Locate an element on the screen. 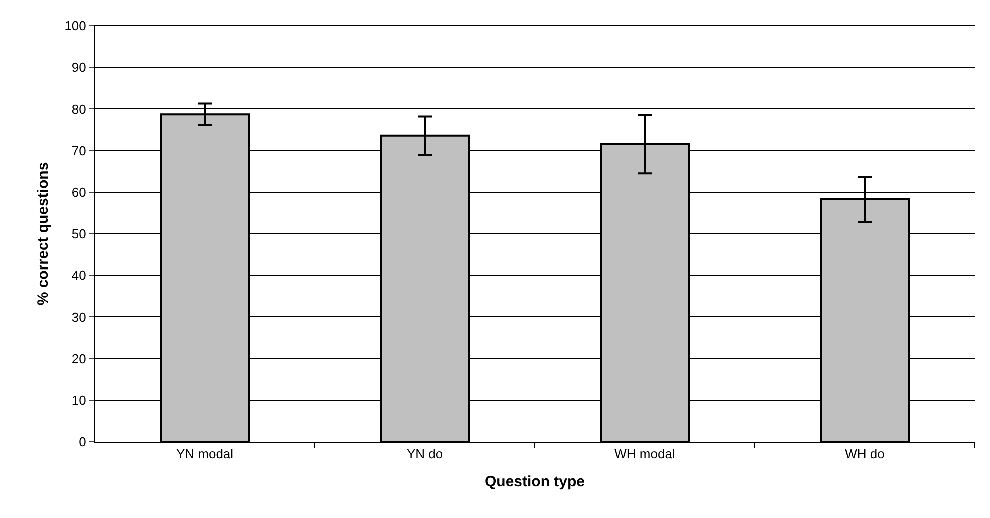 The width and height of the screenshot is (990, 518). x-tick-label: WH modal is located at coordinates (645, 454).